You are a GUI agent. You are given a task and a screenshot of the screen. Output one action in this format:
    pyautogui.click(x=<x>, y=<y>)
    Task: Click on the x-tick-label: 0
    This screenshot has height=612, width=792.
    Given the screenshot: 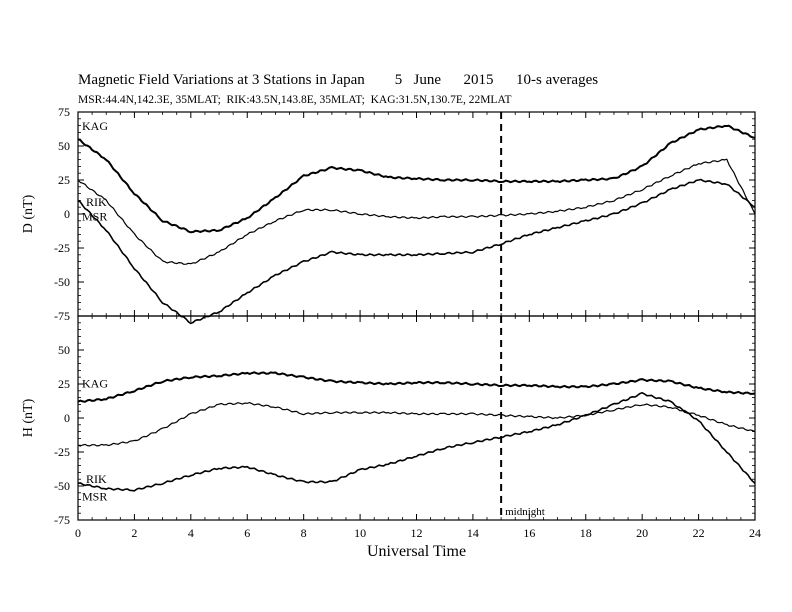 What is the action you would take?
    pyautogui.click(x=78, y=533)
    